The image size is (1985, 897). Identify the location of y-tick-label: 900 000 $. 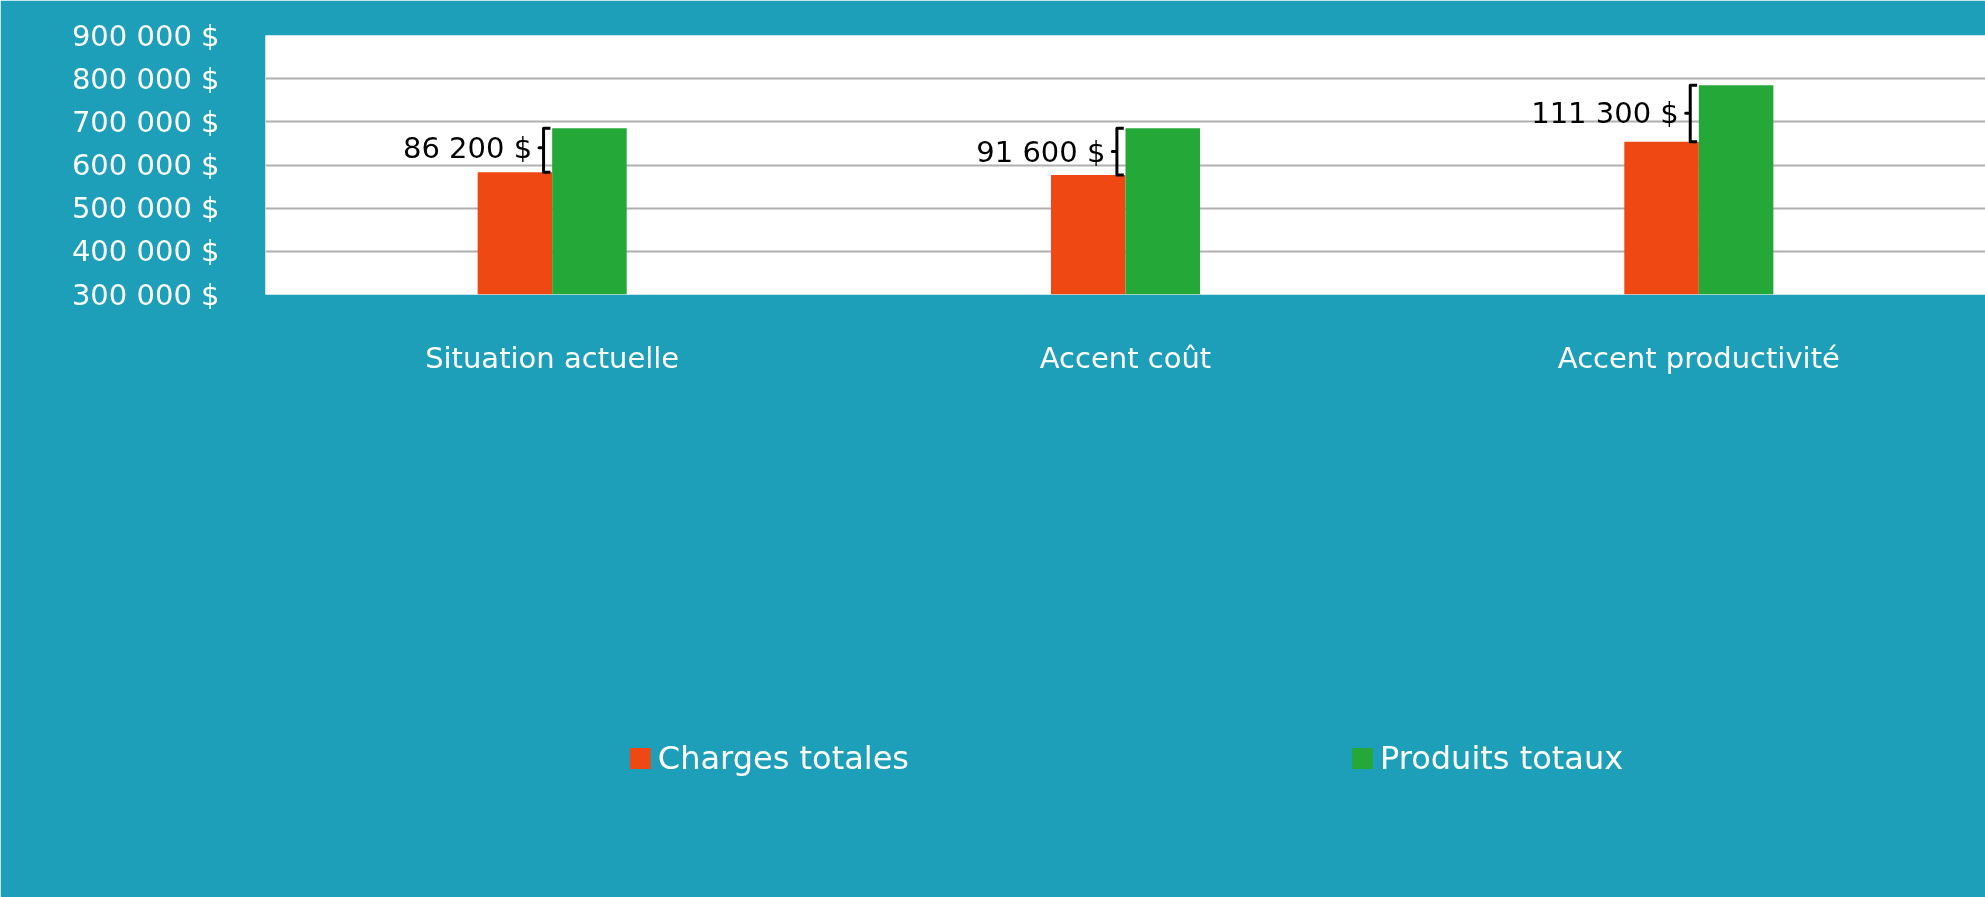
(145, 35).